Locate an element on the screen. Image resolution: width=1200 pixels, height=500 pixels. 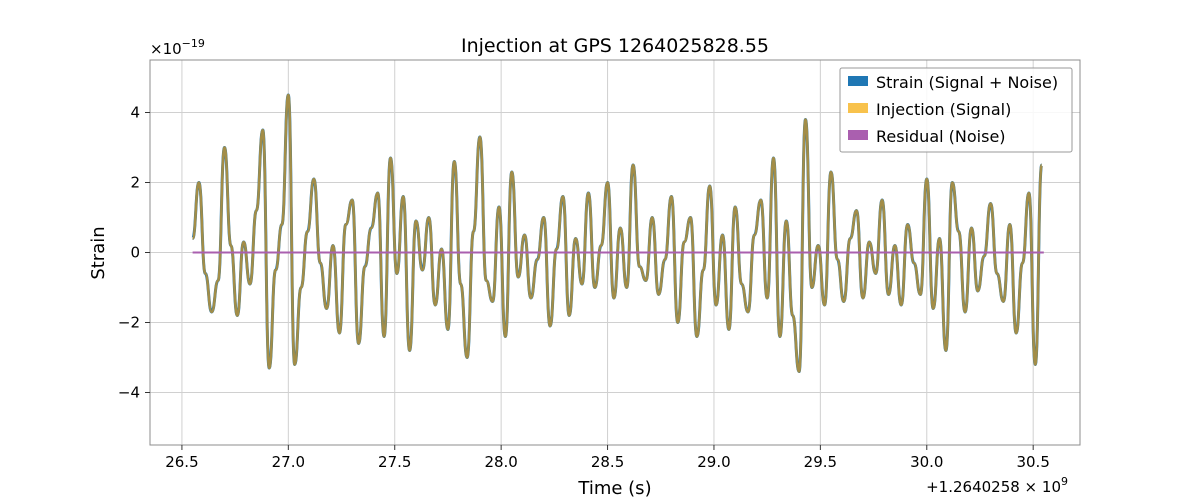
legend-label-injection: Injection (Signal) is located at coordinates (943, 109).